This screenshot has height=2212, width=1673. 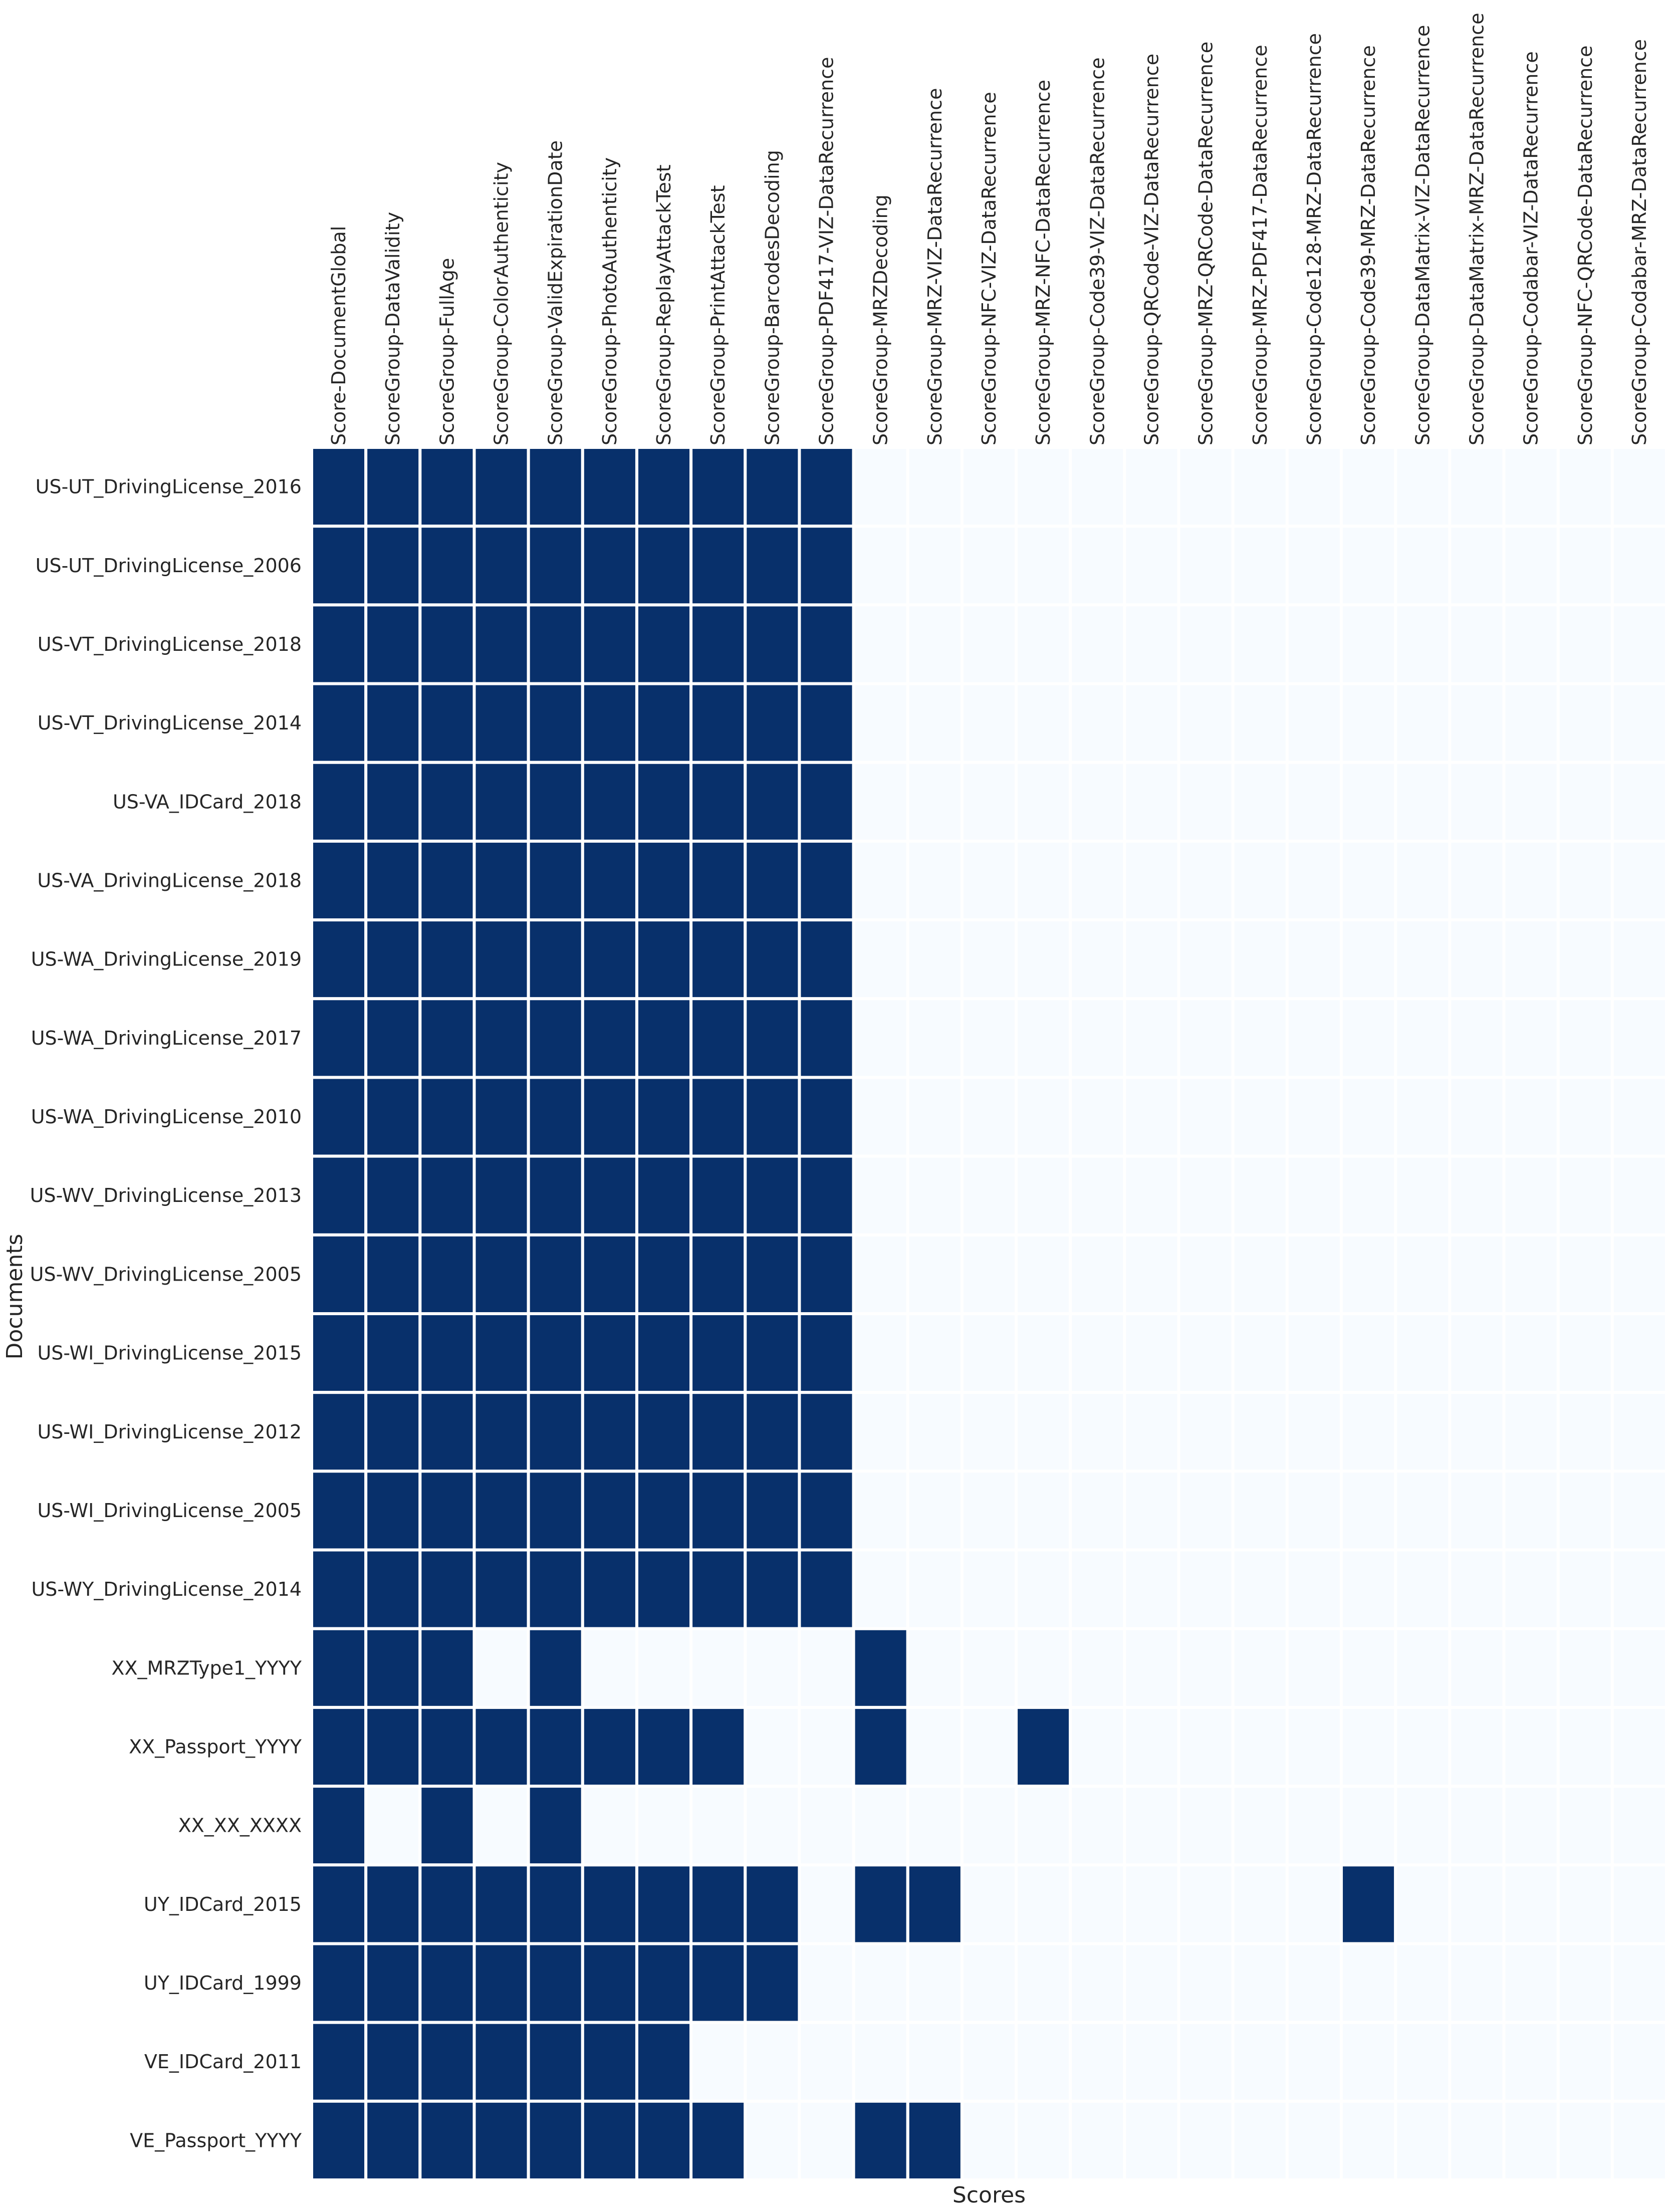 I want to click on x-tick-label: ScoreGroup-Code39-MRZ-DataRecurrence, so click(x=1368, y=245).